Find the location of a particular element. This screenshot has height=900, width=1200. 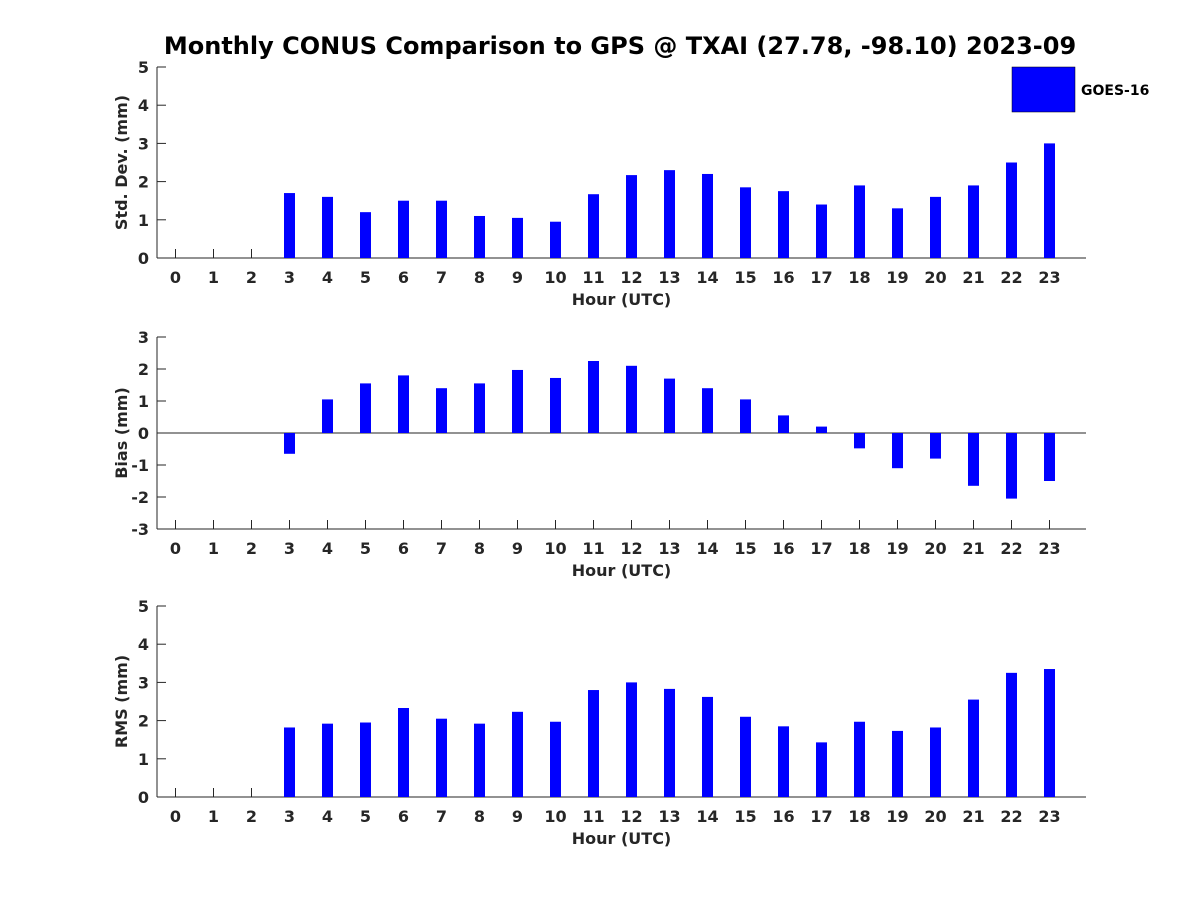

y-tick-label: -3 is located at coordinates (140, 529).